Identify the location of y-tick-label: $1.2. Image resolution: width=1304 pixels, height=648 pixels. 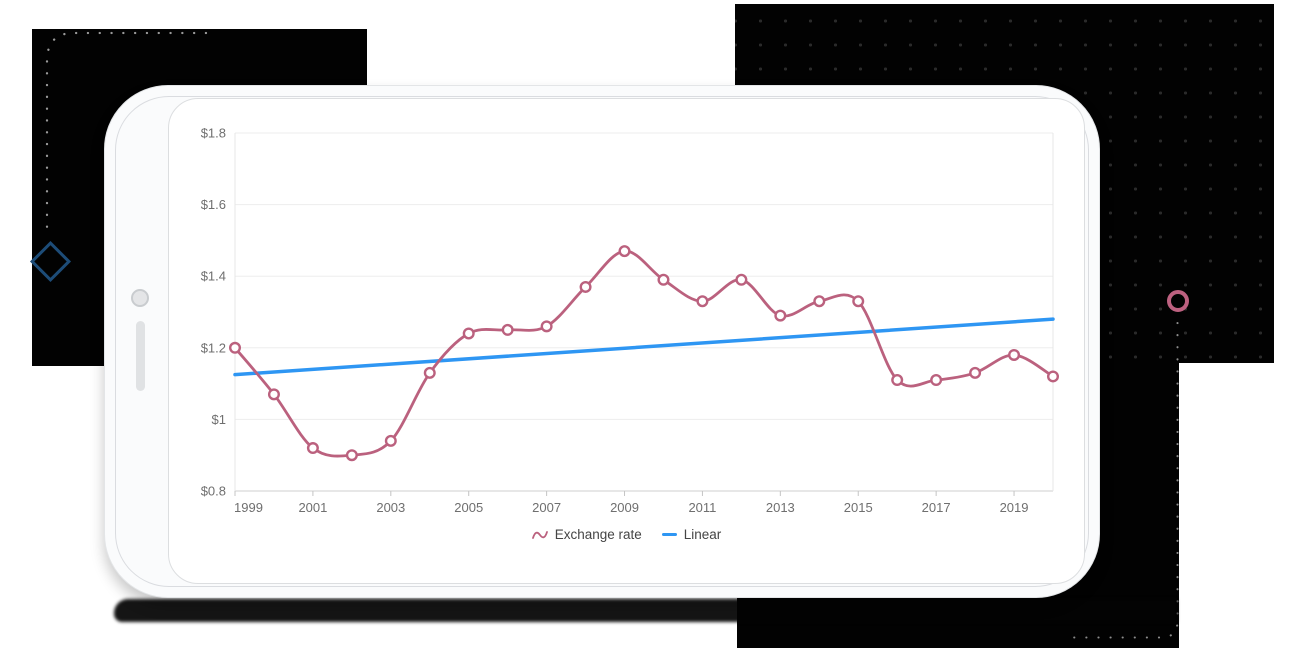
(213, 347).